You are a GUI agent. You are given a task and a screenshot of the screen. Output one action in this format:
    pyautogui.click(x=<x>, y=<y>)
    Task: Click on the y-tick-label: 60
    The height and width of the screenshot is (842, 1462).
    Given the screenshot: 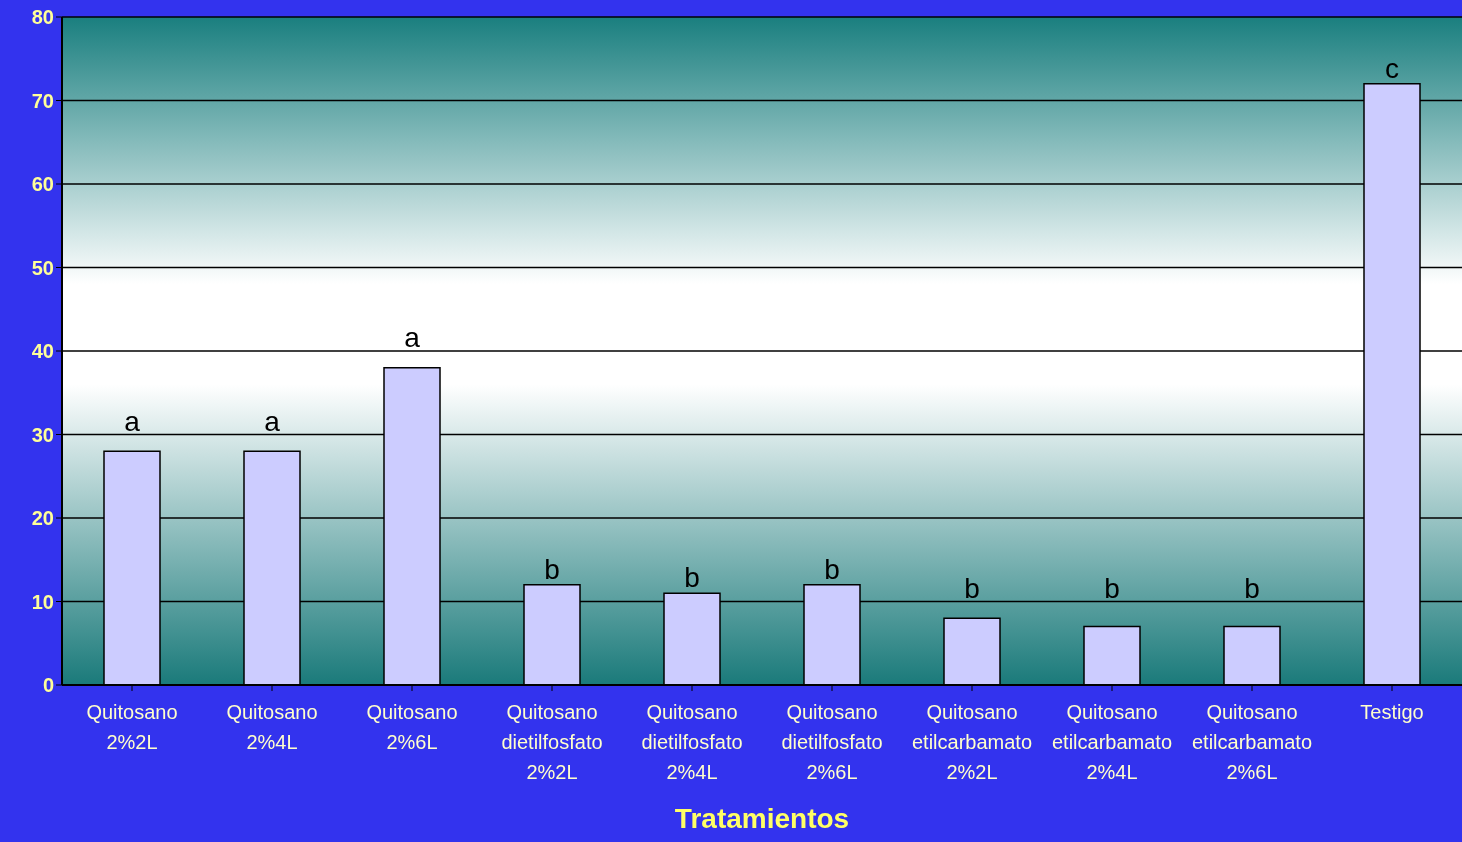 What is the action you would take?
    pyautogui.click(x=42, y=184)
    